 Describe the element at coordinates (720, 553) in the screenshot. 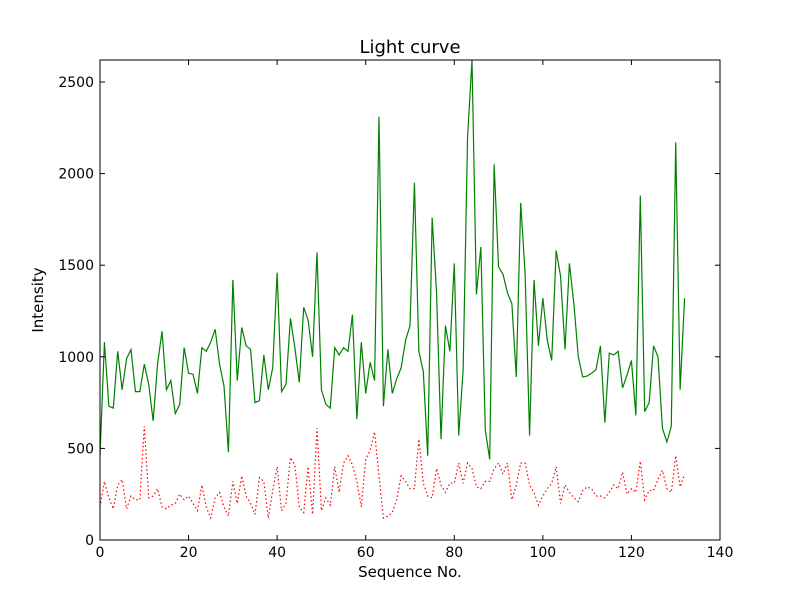

I see `x-tick-label: 140` at that location.